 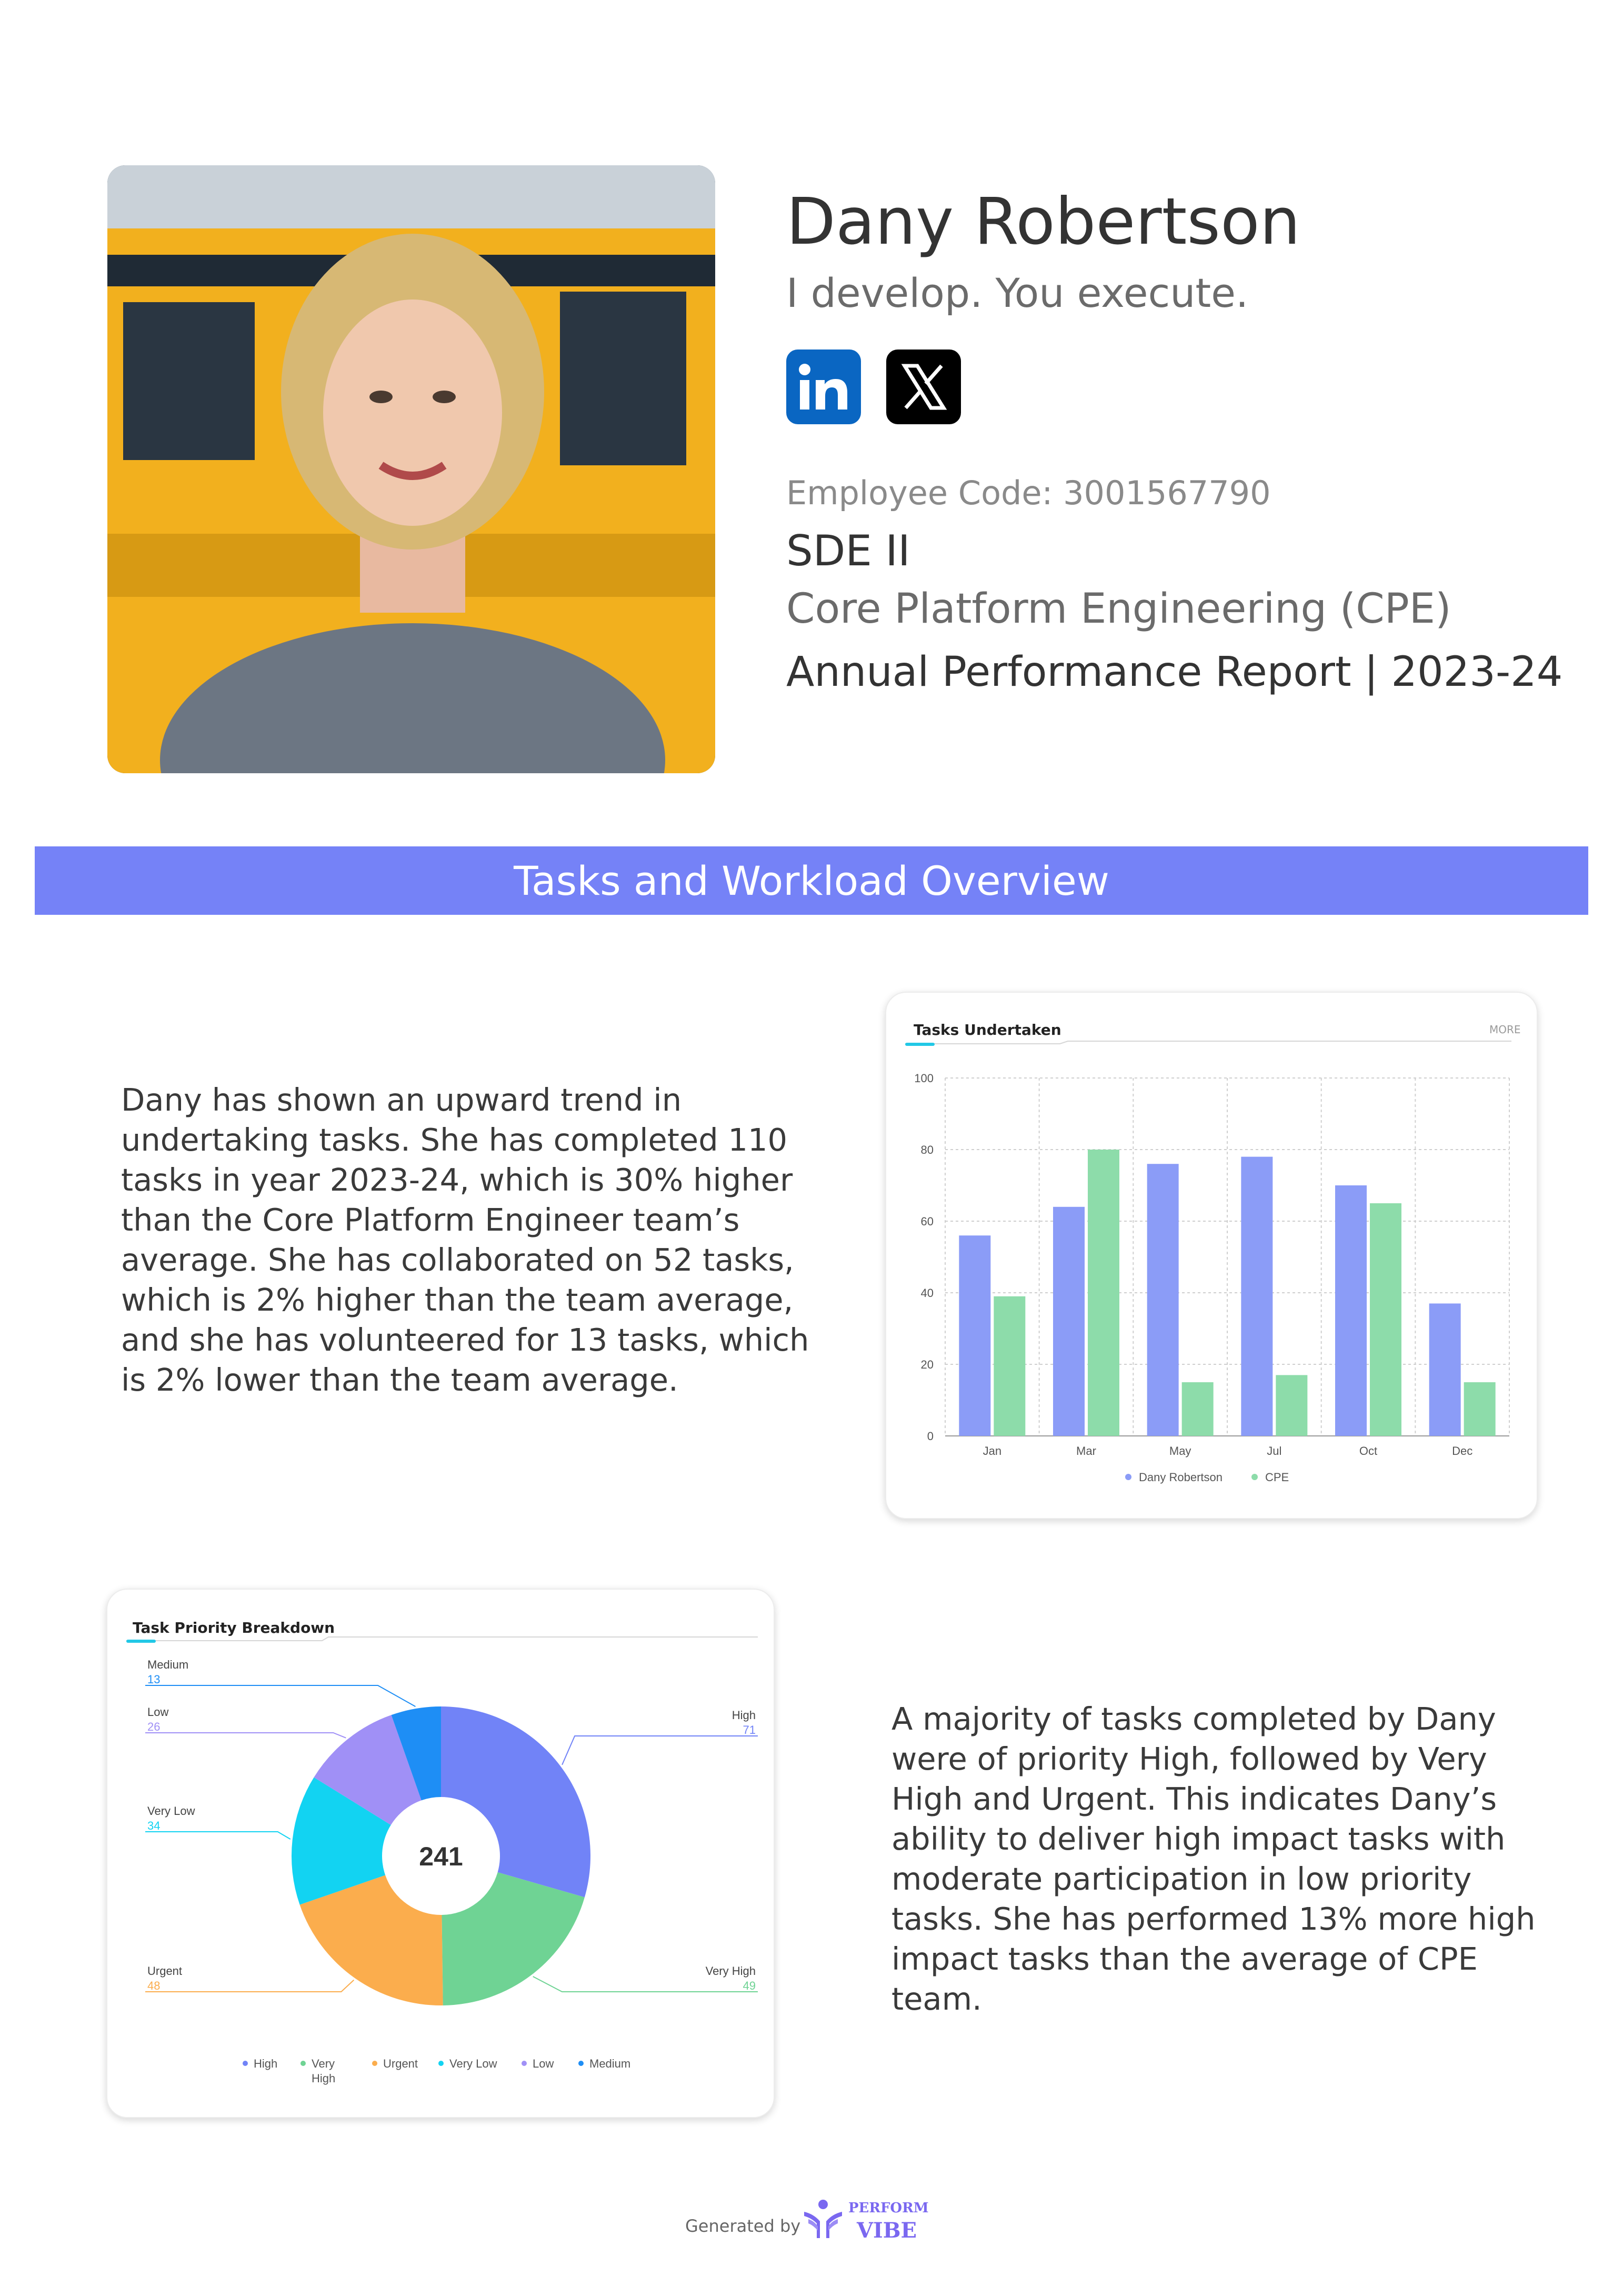 I want to click on pie-slice-very-high, so click(x=513, y=1938).